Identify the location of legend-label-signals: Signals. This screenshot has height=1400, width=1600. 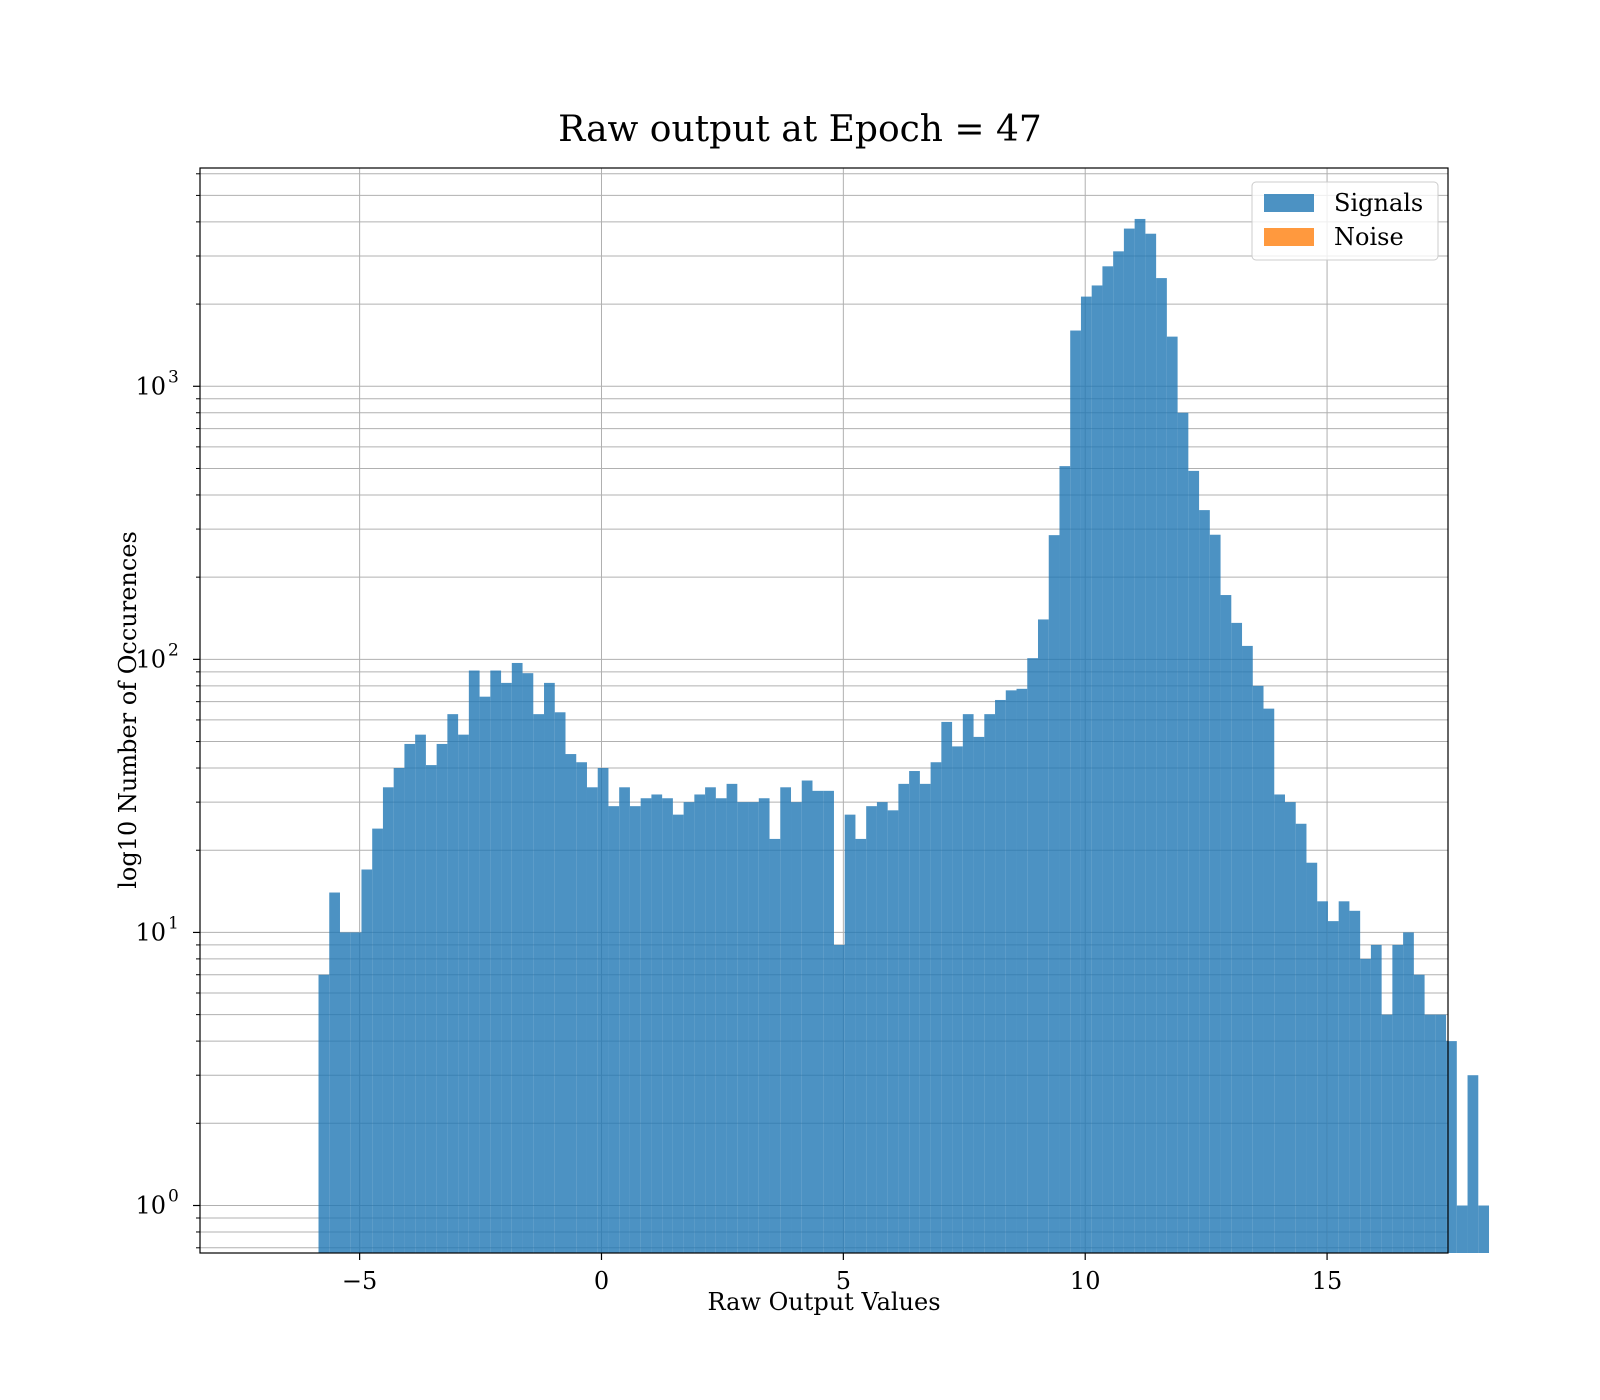
(1378, 203).